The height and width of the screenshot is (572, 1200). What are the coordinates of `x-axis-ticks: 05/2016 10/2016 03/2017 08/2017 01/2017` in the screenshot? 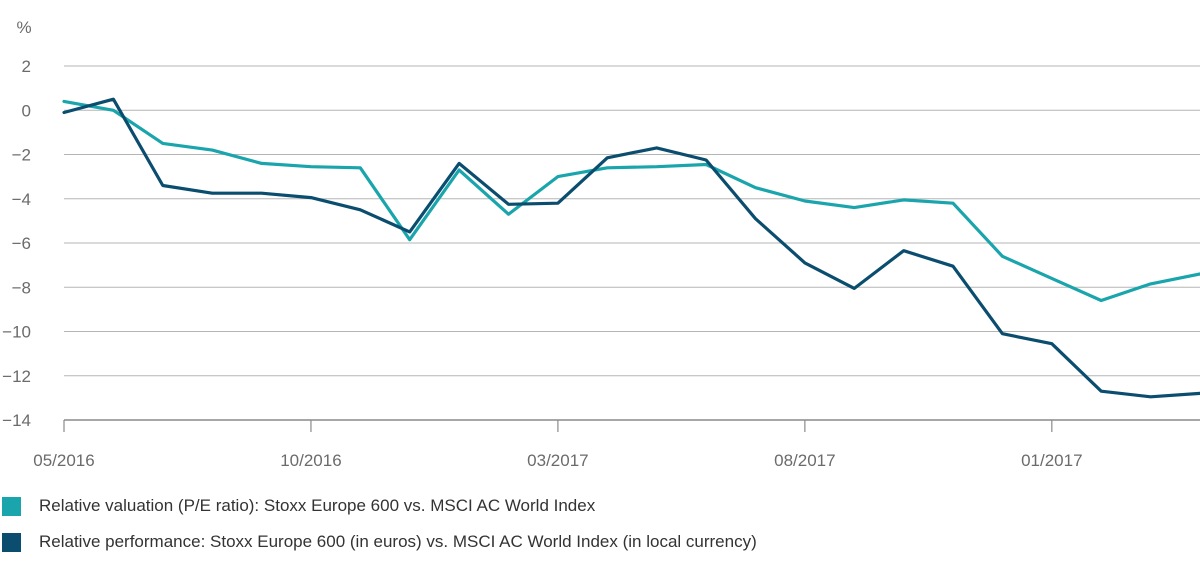 It's located at (558, 445).